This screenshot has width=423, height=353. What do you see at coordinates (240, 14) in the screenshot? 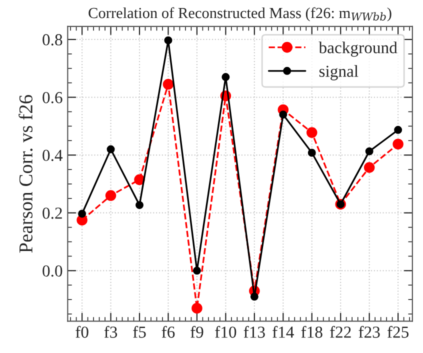
I see `chart-title: Correlation of Reconstructed Mass (f26: m$_{WWbb}$)` at bounding box center [240, 14].